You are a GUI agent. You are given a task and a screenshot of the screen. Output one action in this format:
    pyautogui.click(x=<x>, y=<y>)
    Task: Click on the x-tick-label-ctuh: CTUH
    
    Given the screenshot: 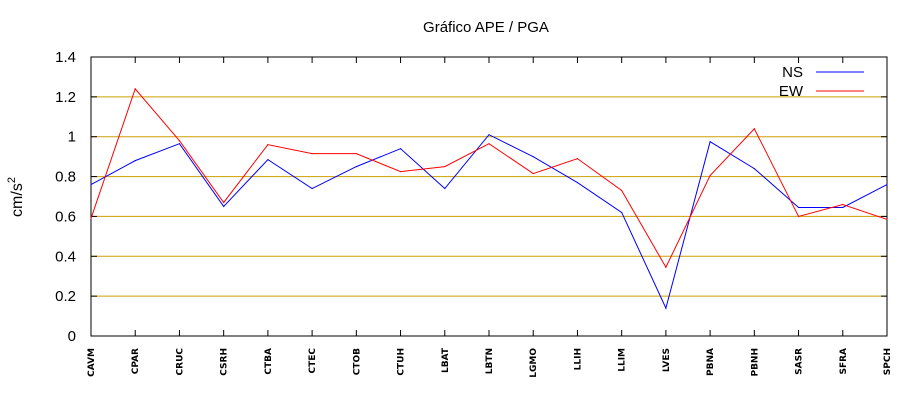 What is the action you would take?
    pyautogui.click(x=402, y=362)
    